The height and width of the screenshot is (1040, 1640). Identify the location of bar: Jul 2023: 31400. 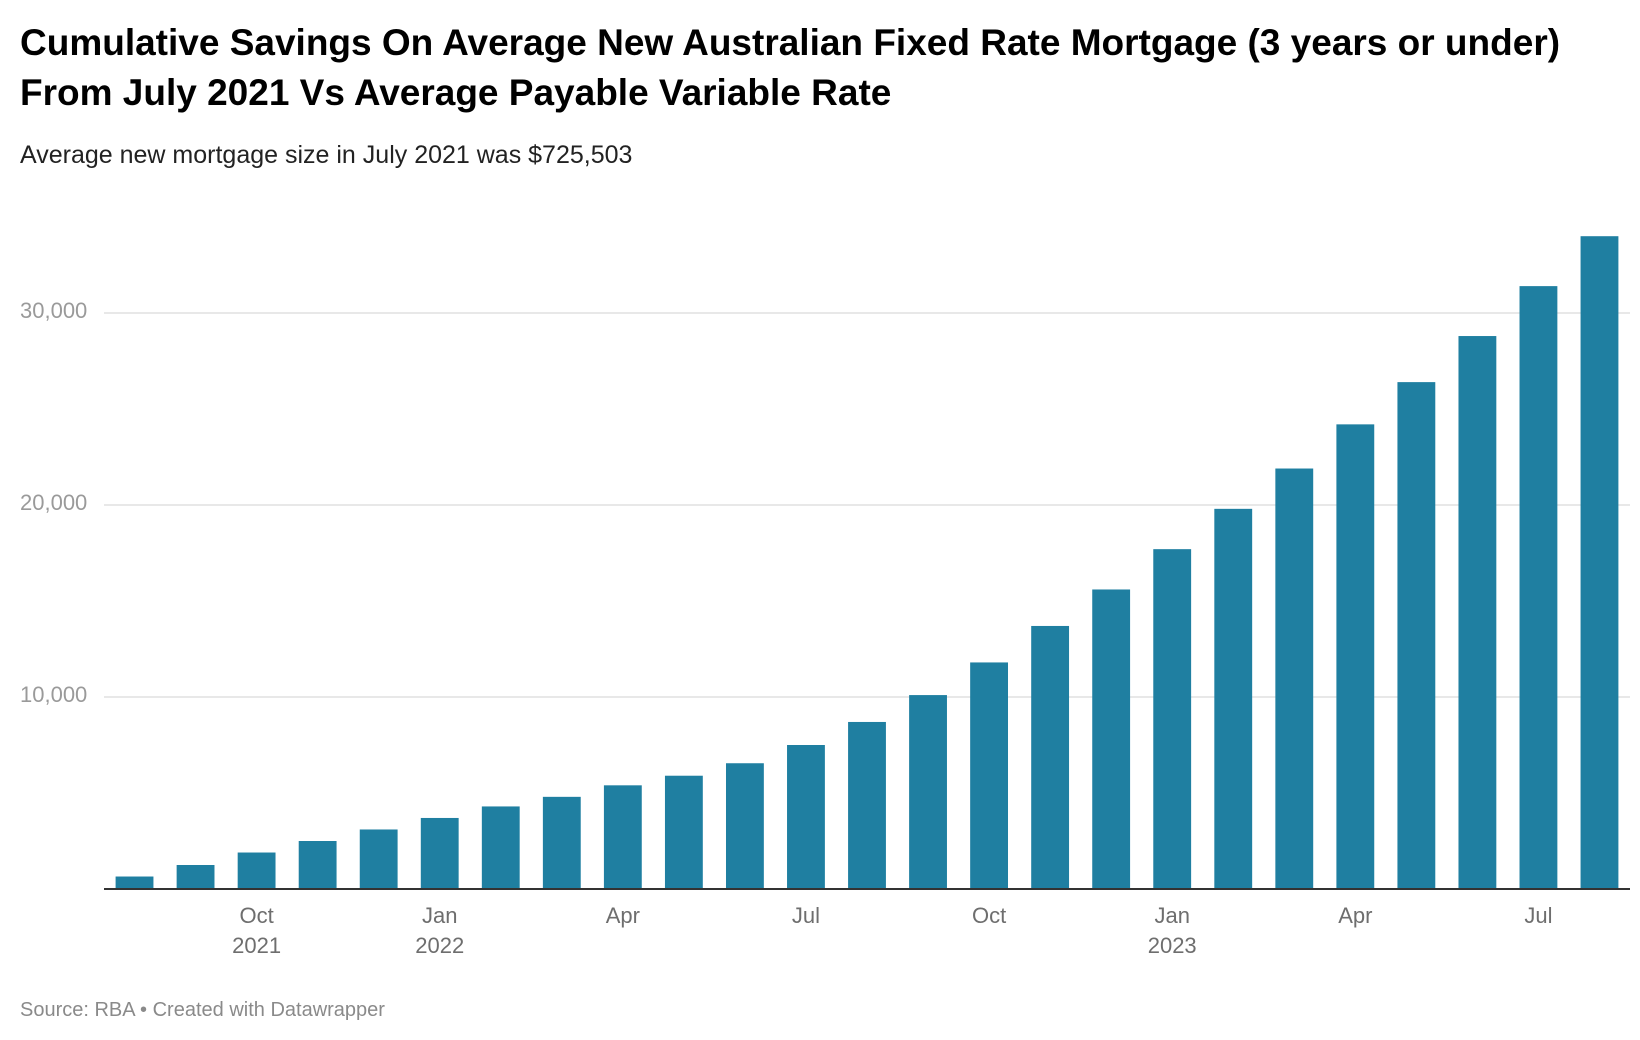
(1538, 587).